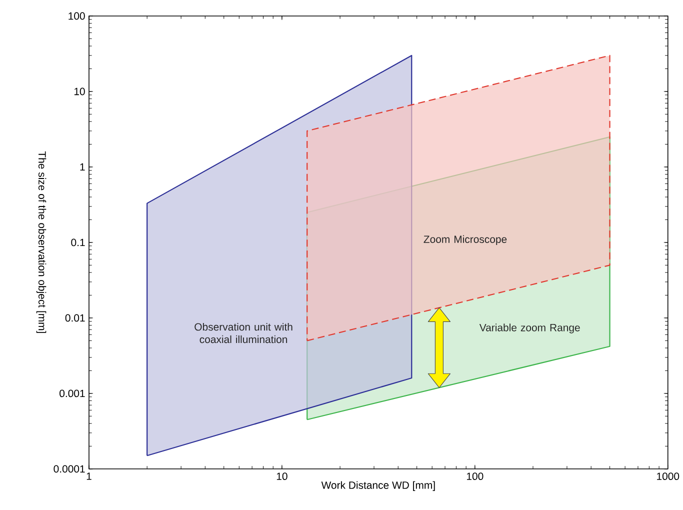 This screenshot has height=510, width=683. What do you see at coordinates (75, 318) in the screenshot?
I see `y-tick-label: 0.01` at bounding box center [75, 318].